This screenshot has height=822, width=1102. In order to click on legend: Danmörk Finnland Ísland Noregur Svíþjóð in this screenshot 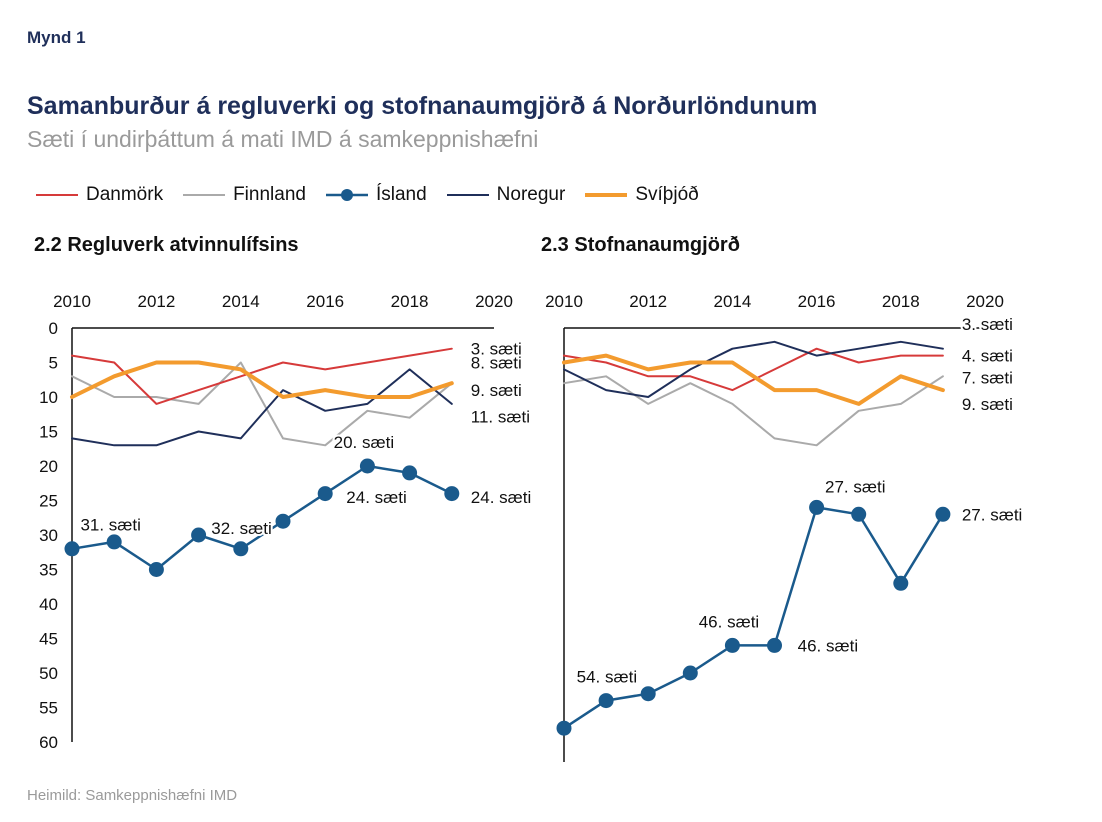, I will do `click(377, 195)`.